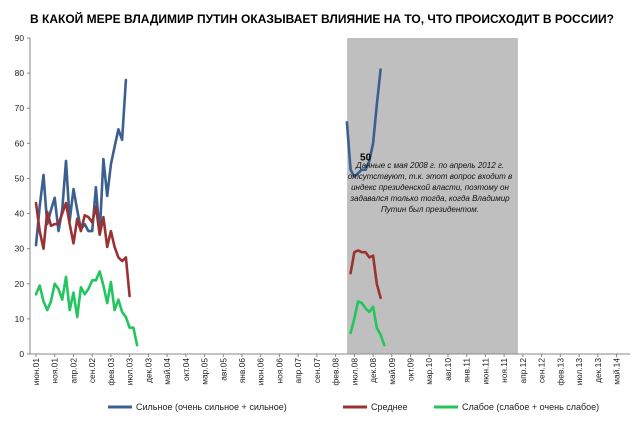 The image size is (640, 421). What do you see at coordinates (20, 214) in the screenshot?
I see `y-tick-label: 40` at bounding box center [20, 214].